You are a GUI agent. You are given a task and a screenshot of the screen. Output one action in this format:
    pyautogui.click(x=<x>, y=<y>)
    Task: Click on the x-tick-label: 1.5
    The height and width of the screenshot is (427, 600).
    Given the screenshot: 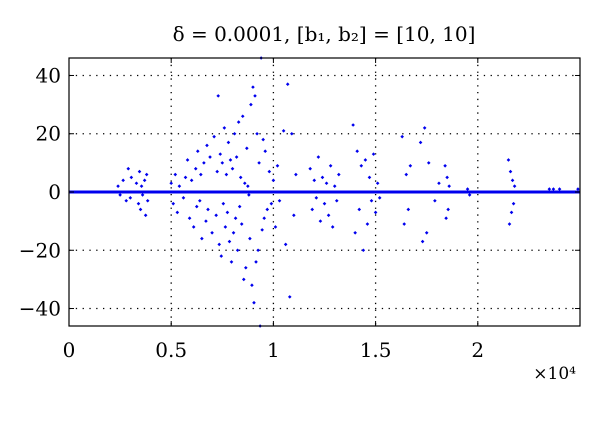 What is the action you would take?
    pyautogui.click(x=376, y=350)
    